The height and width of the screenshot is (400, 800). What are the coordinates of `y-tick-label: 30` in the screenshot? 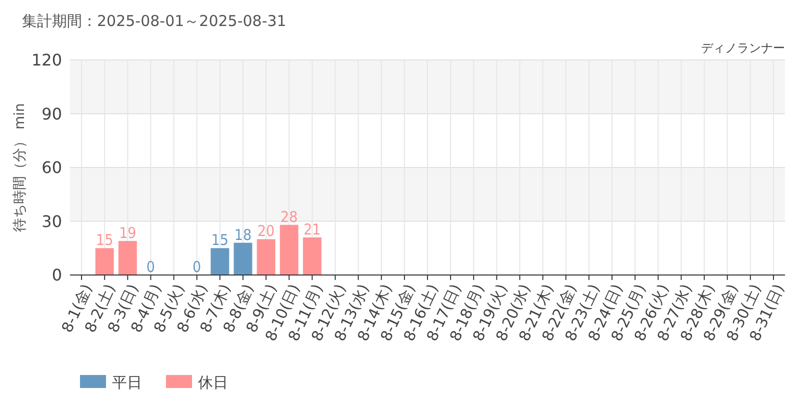 It's located at (52, 221).